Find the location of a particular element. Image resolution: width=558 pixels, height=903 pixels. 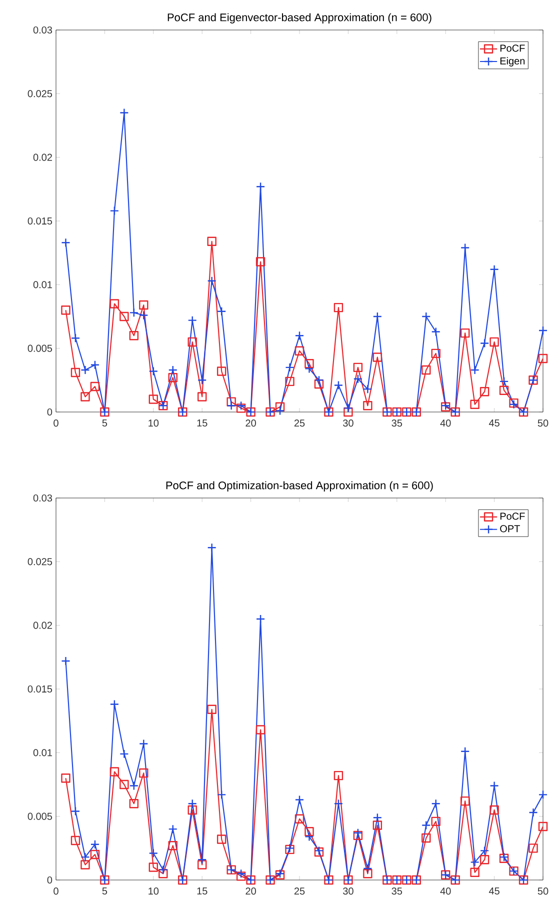

y-tick-label: 0.01 is located at coordinates (42, 284).